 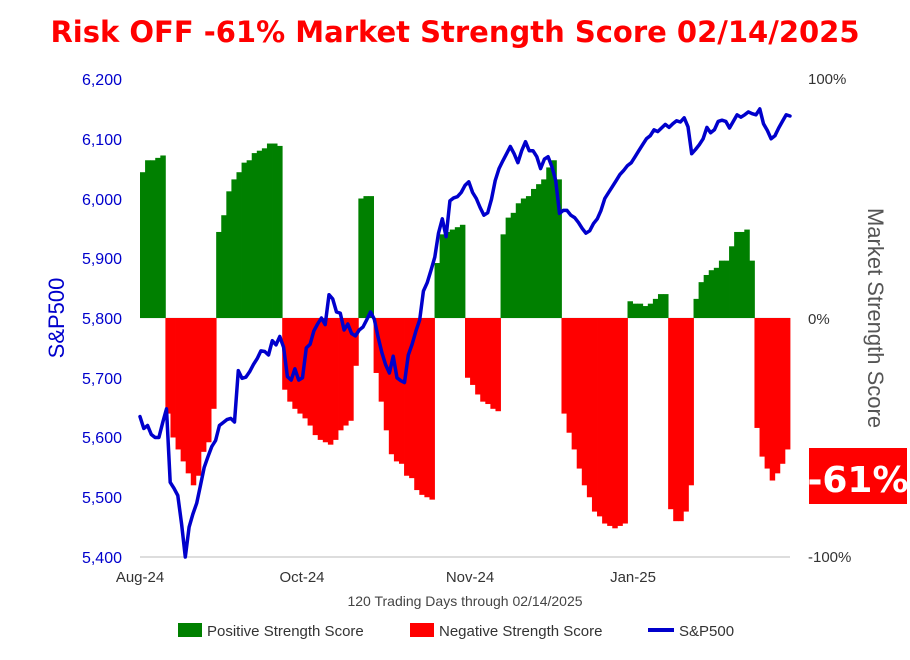 What do you see at coordinates (520, 631) in the screenshot?
I see `legend-label-negative: Negative Strength Score` at bounding box center [520, 631].